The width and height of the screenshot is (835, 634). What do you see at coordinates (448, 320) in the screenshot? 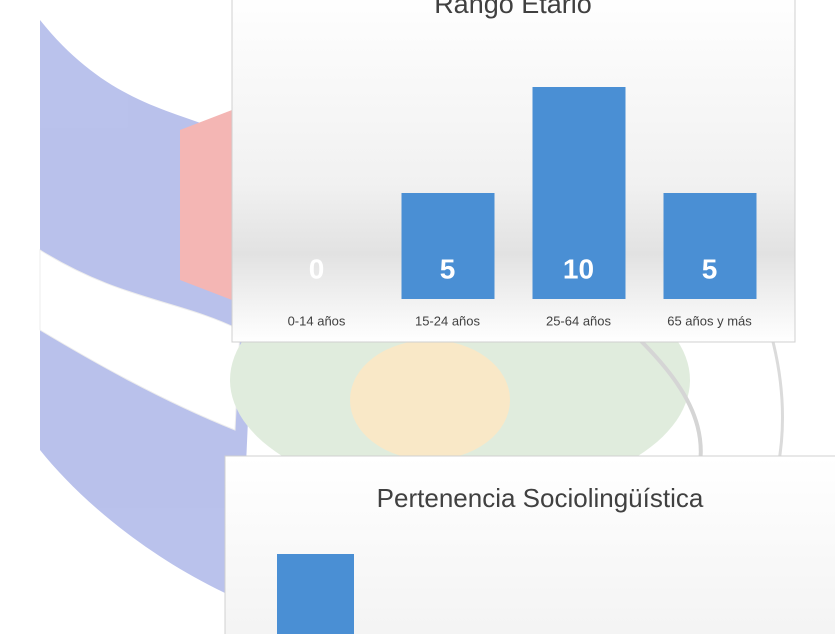
I see `x-tick-label: 15-24 años` at bounding box center [448, 320].